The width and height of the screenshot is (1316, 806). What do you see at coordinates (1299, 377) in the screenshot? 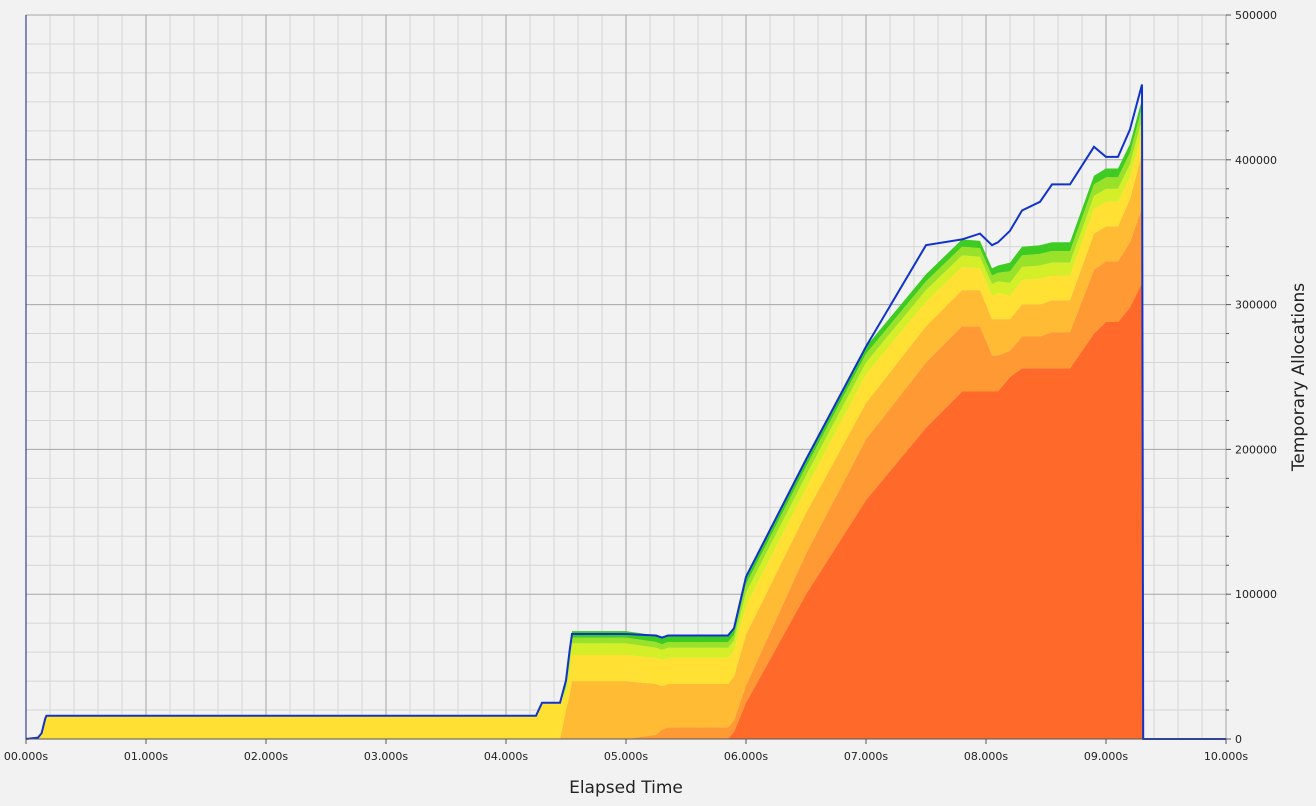
I see `y-axis-title: Temporary Allocations` at bounding box center [1299, 377].